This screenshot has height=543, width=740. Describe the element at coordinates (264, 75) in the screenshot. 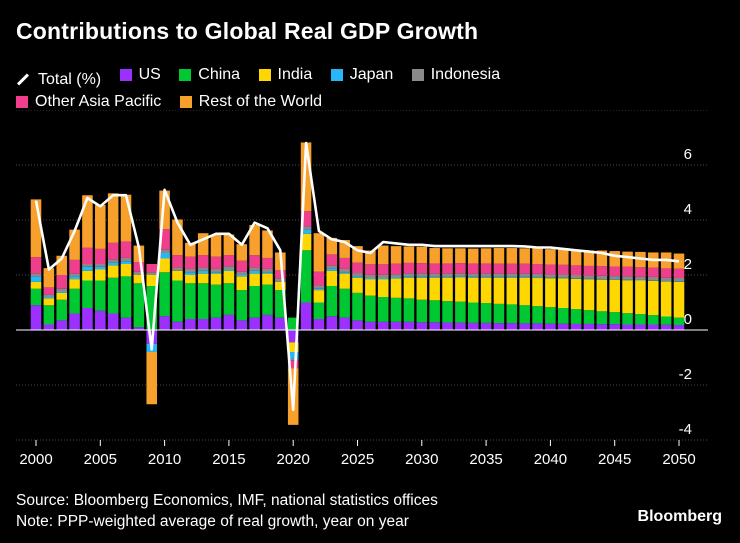

I see `legend-swatch-icon` at that location.